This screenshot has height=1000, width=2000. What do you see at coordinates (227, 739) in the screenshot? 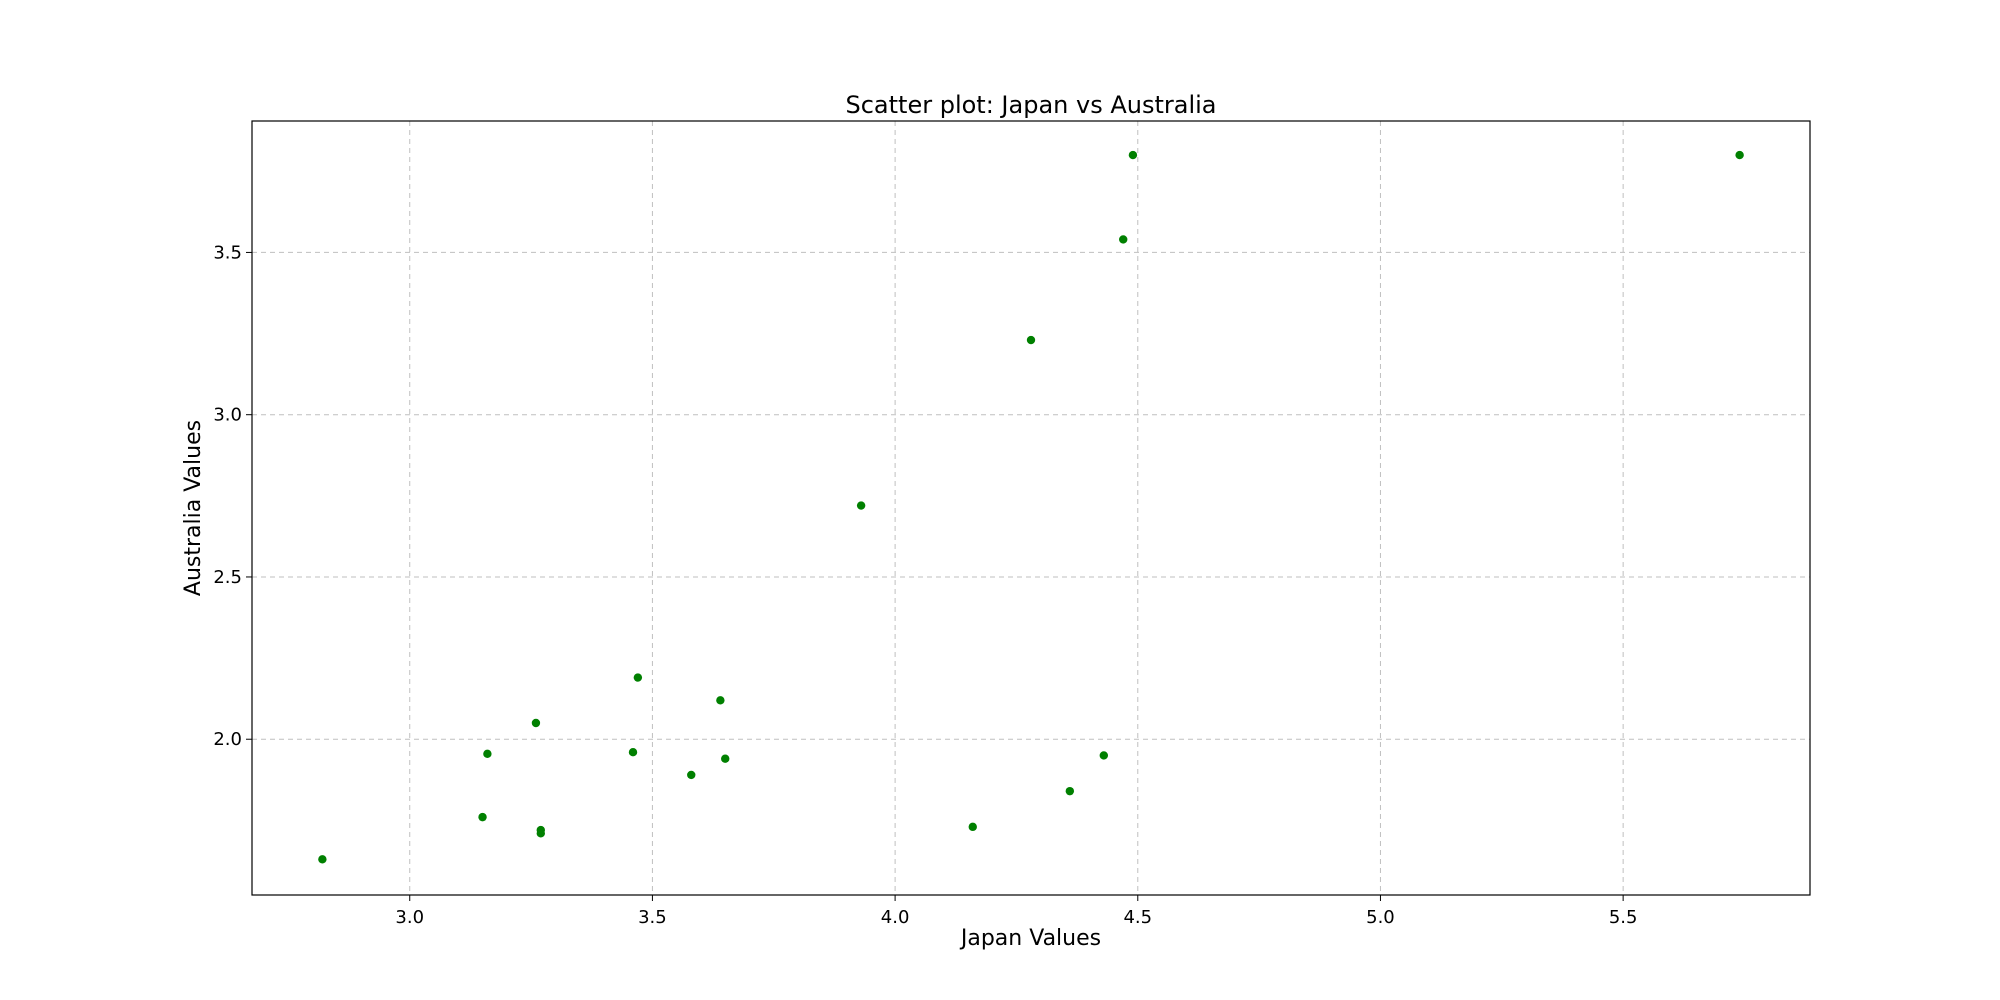
I see `y-tick-label: 2.0` at bounding box center [227, 739].